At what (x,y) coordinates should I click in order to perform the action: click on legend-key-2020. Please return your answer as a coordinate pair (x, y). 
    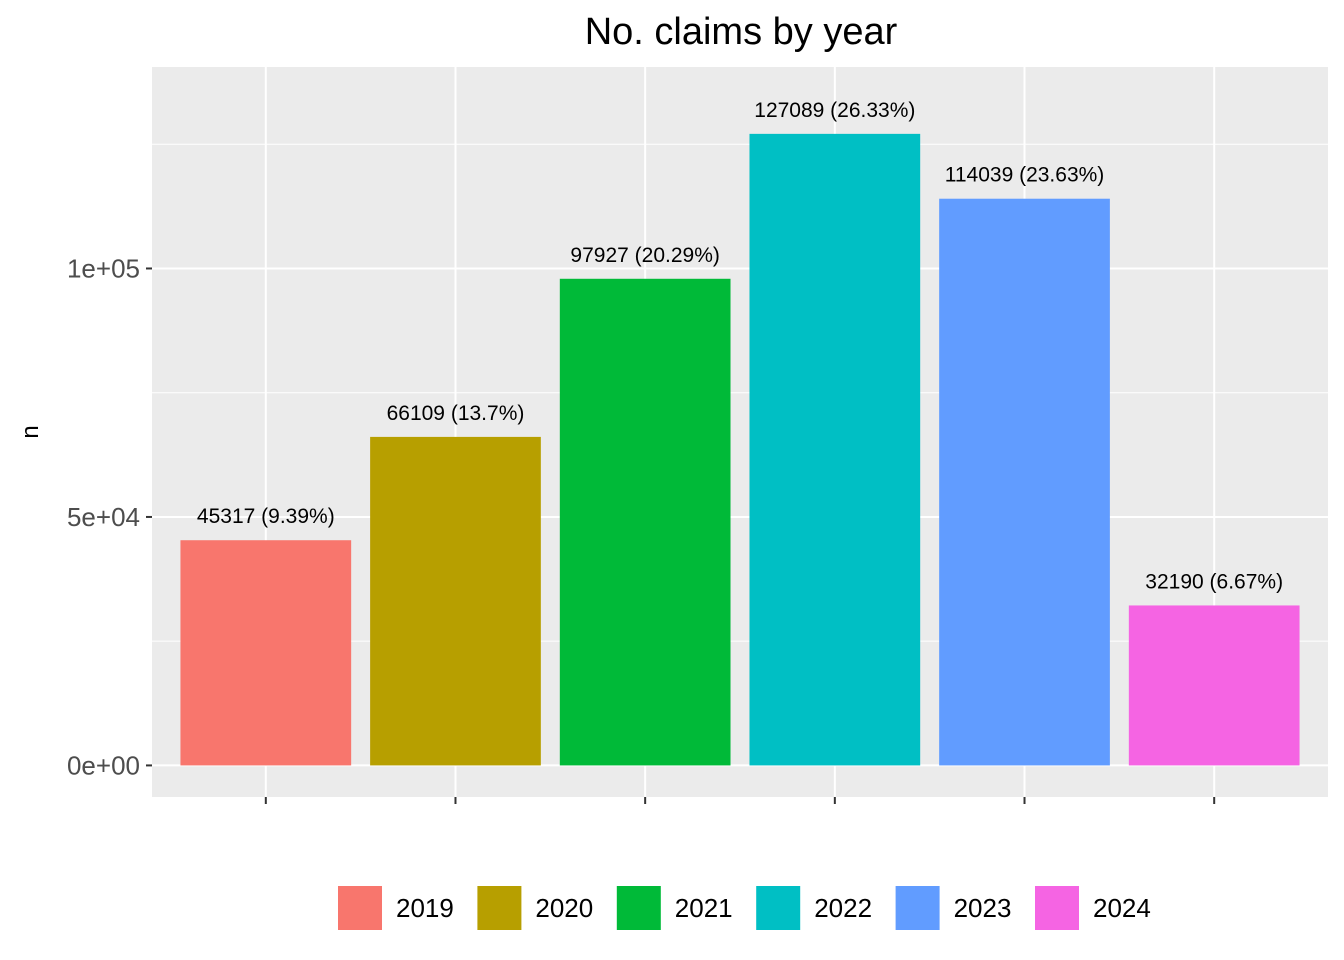
    Looking at the image, I should click on (499, 908).